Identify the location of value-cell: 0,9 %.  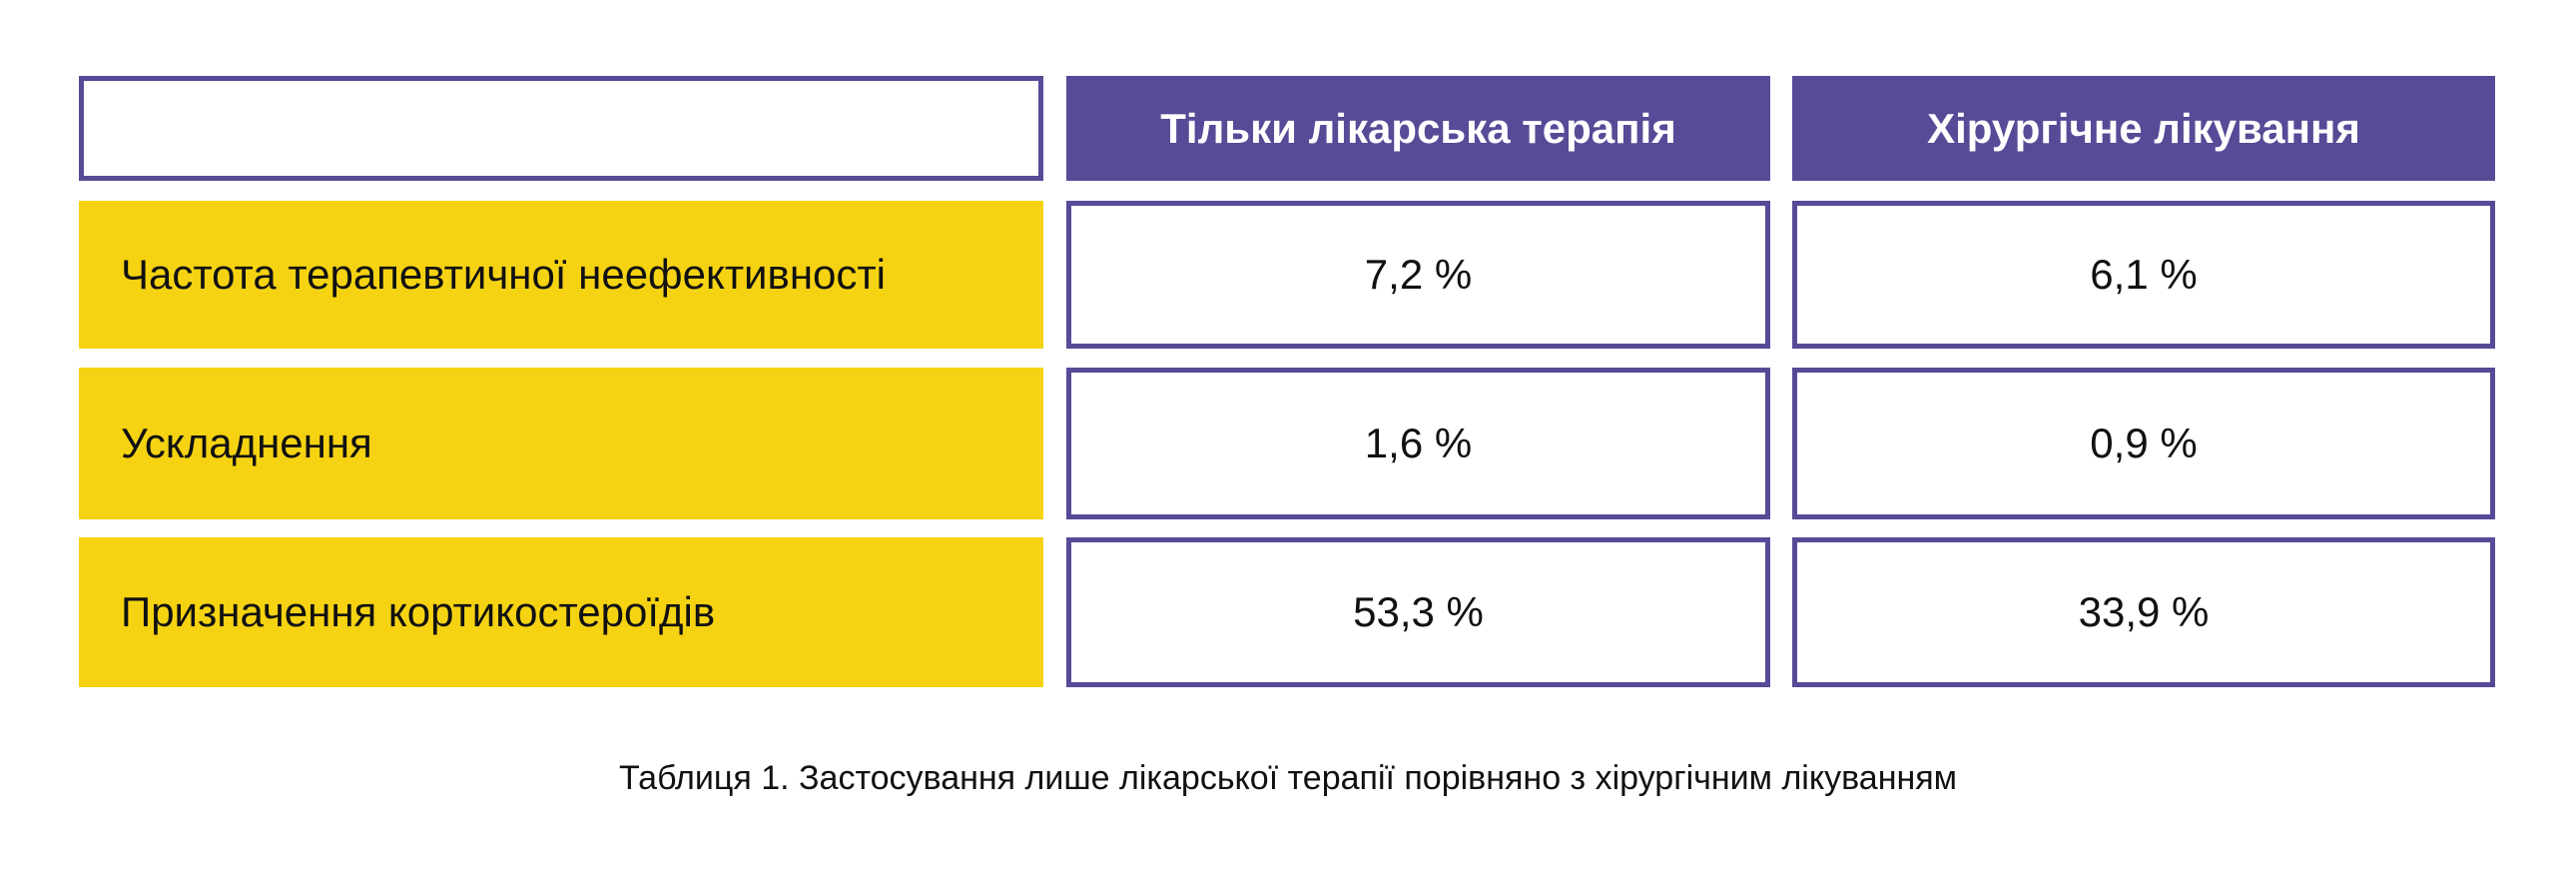
(2143, 443).